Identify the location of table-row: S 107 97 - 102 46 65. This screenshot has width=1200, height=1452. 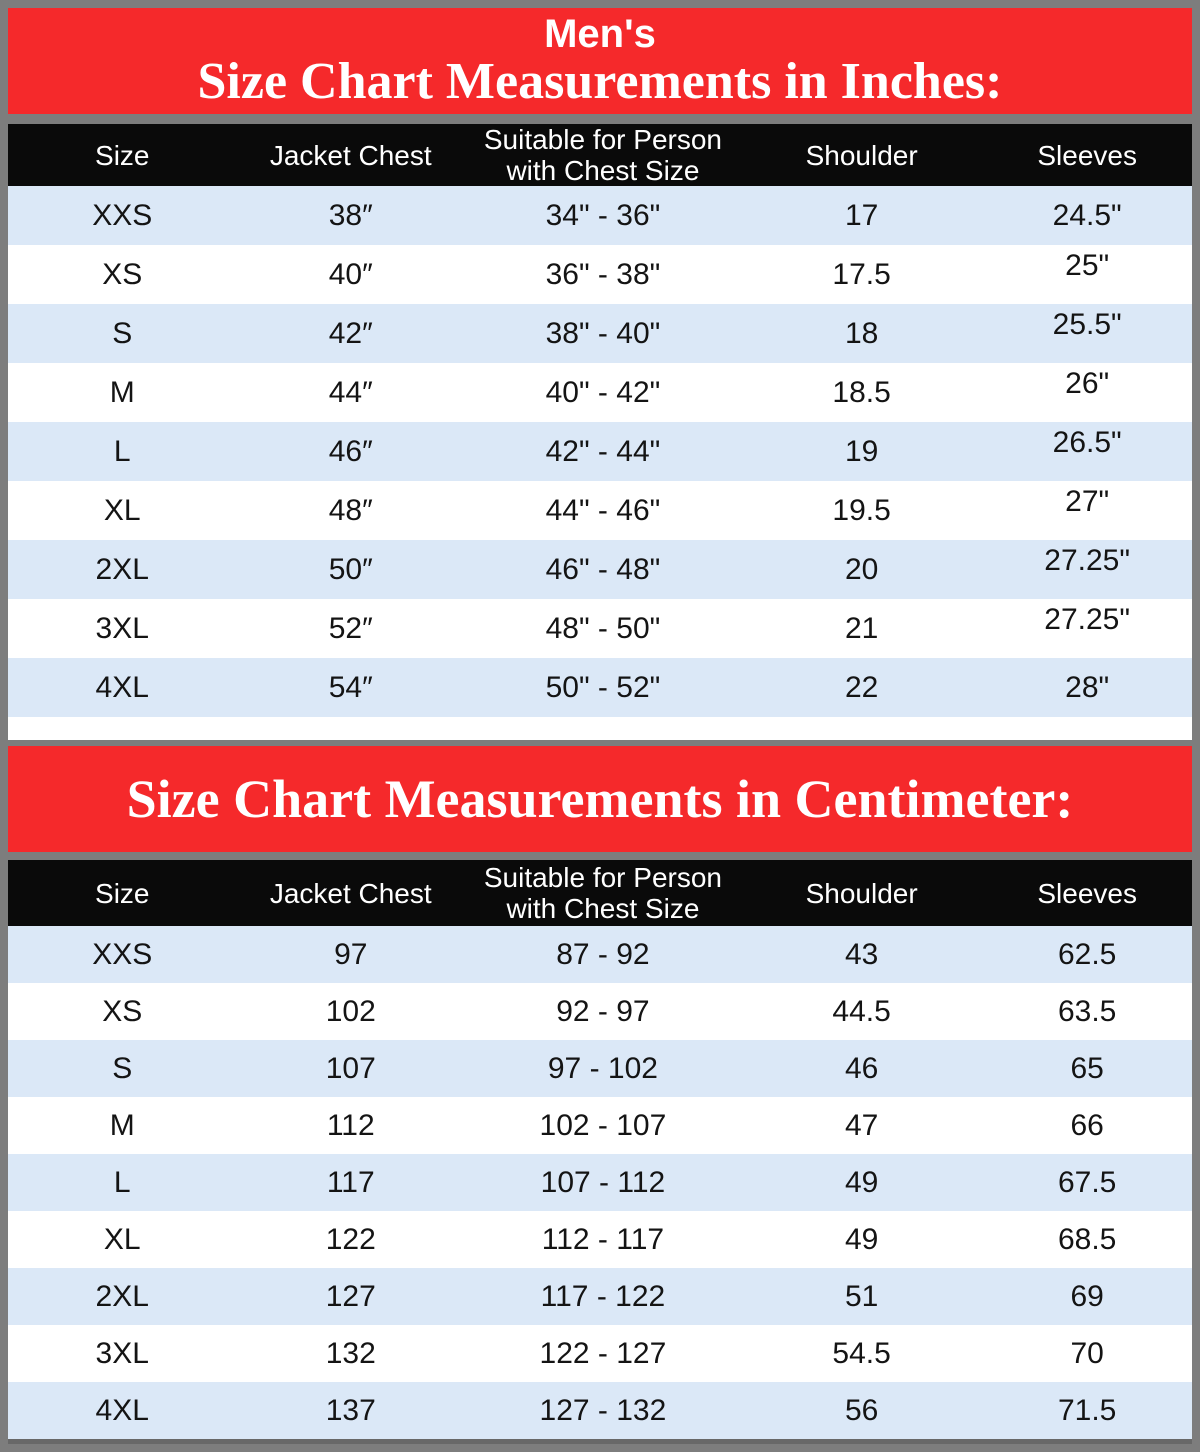
(600, 1068).